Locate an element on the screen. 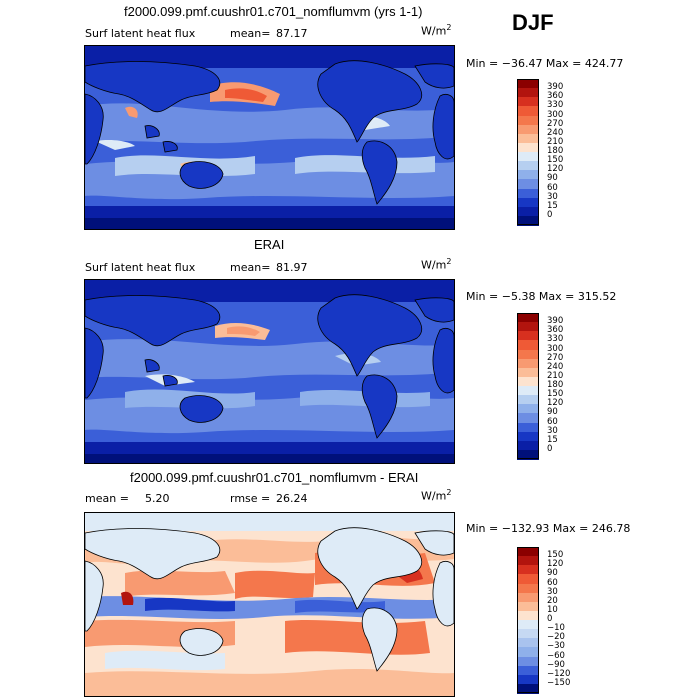  panel3-units: W/m2 is located at coordinates (436, 495).